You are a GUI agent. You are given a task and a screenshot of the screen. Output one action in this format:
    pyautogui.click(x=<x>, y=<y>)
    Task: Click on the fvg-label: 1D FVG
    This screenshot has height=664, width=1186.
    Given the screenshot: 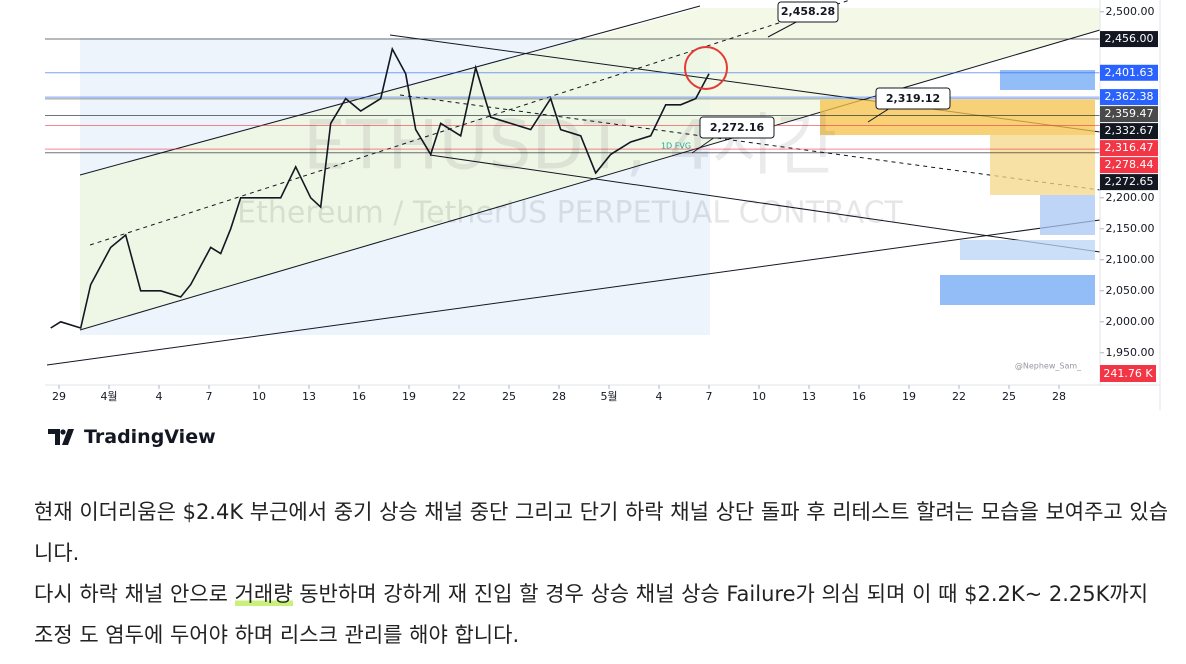 What is the action you would take?
    pyautogui.click(x=676, y=146)
    